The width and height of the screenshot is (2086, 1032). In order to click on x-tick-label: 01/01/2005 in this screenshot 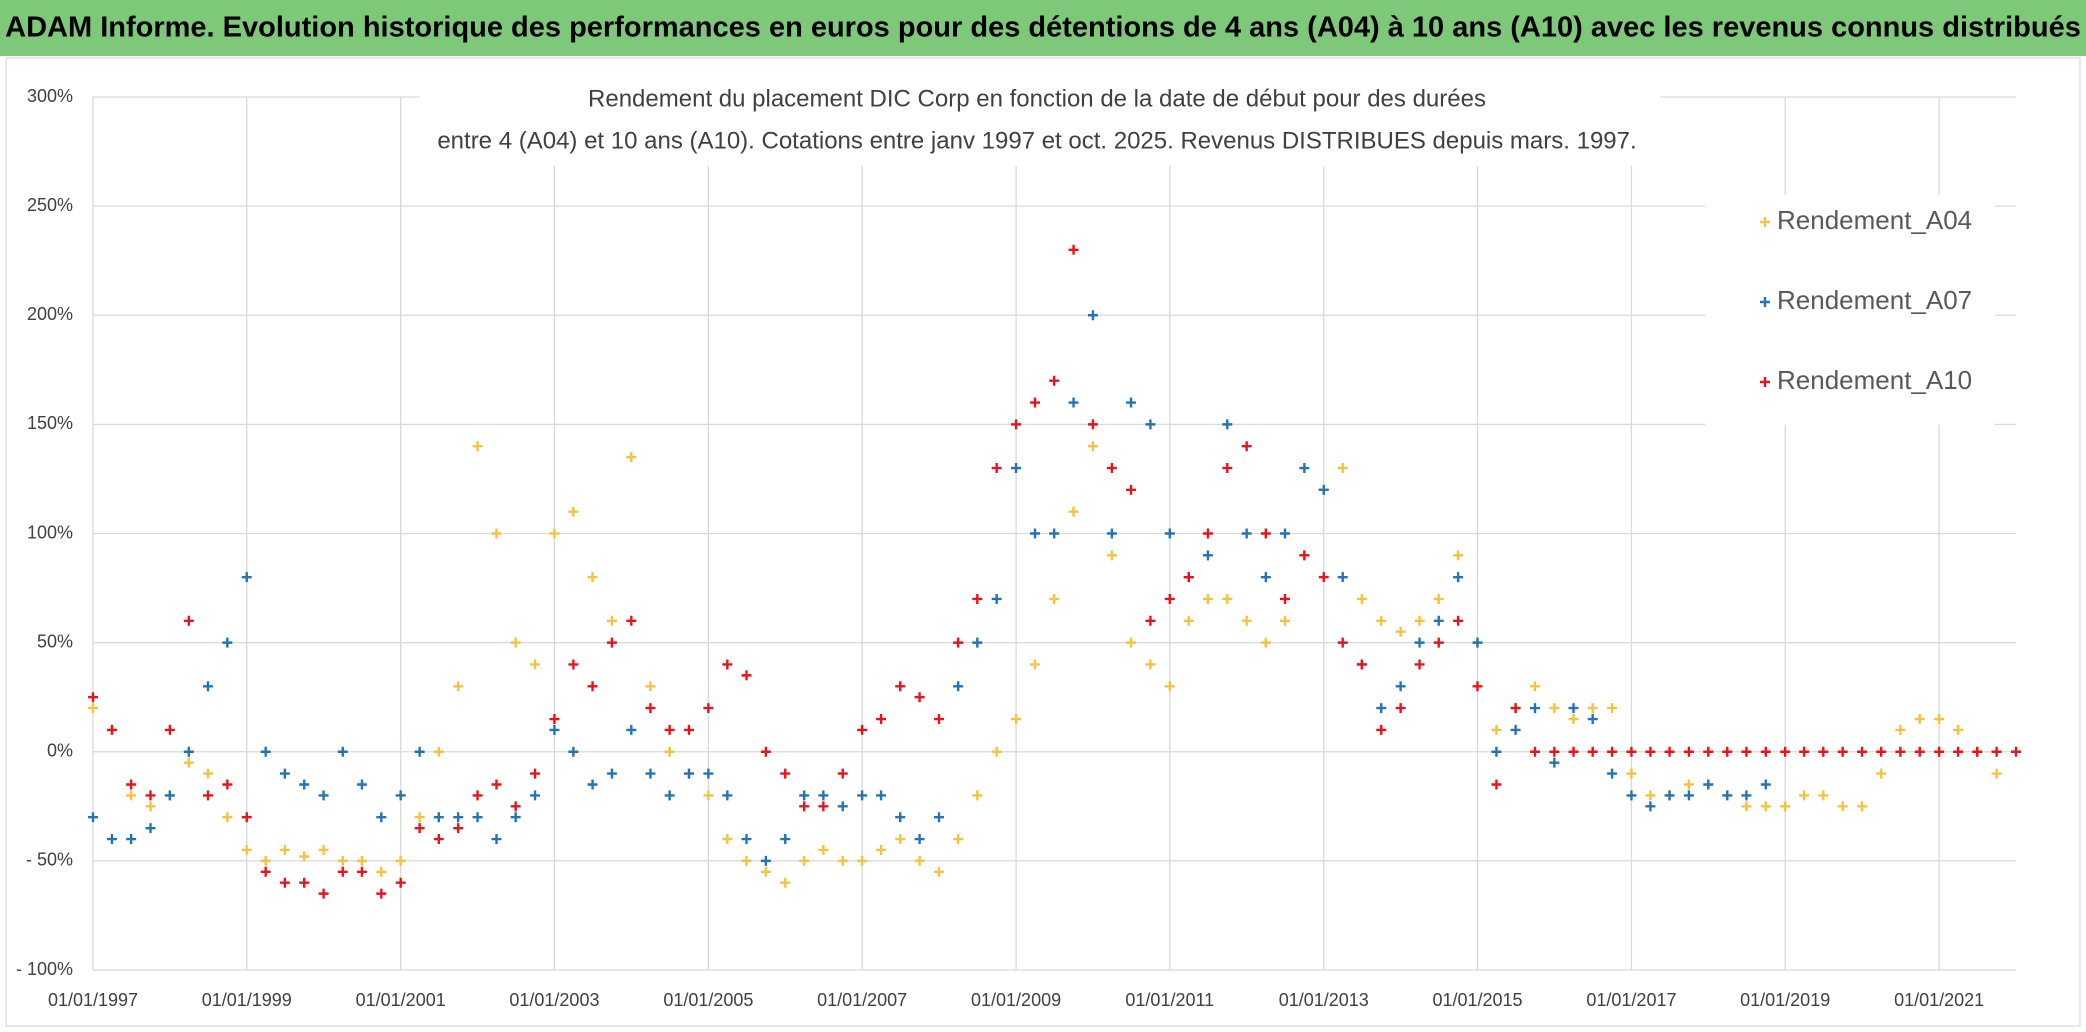, I will do `click(708, 1000)`.